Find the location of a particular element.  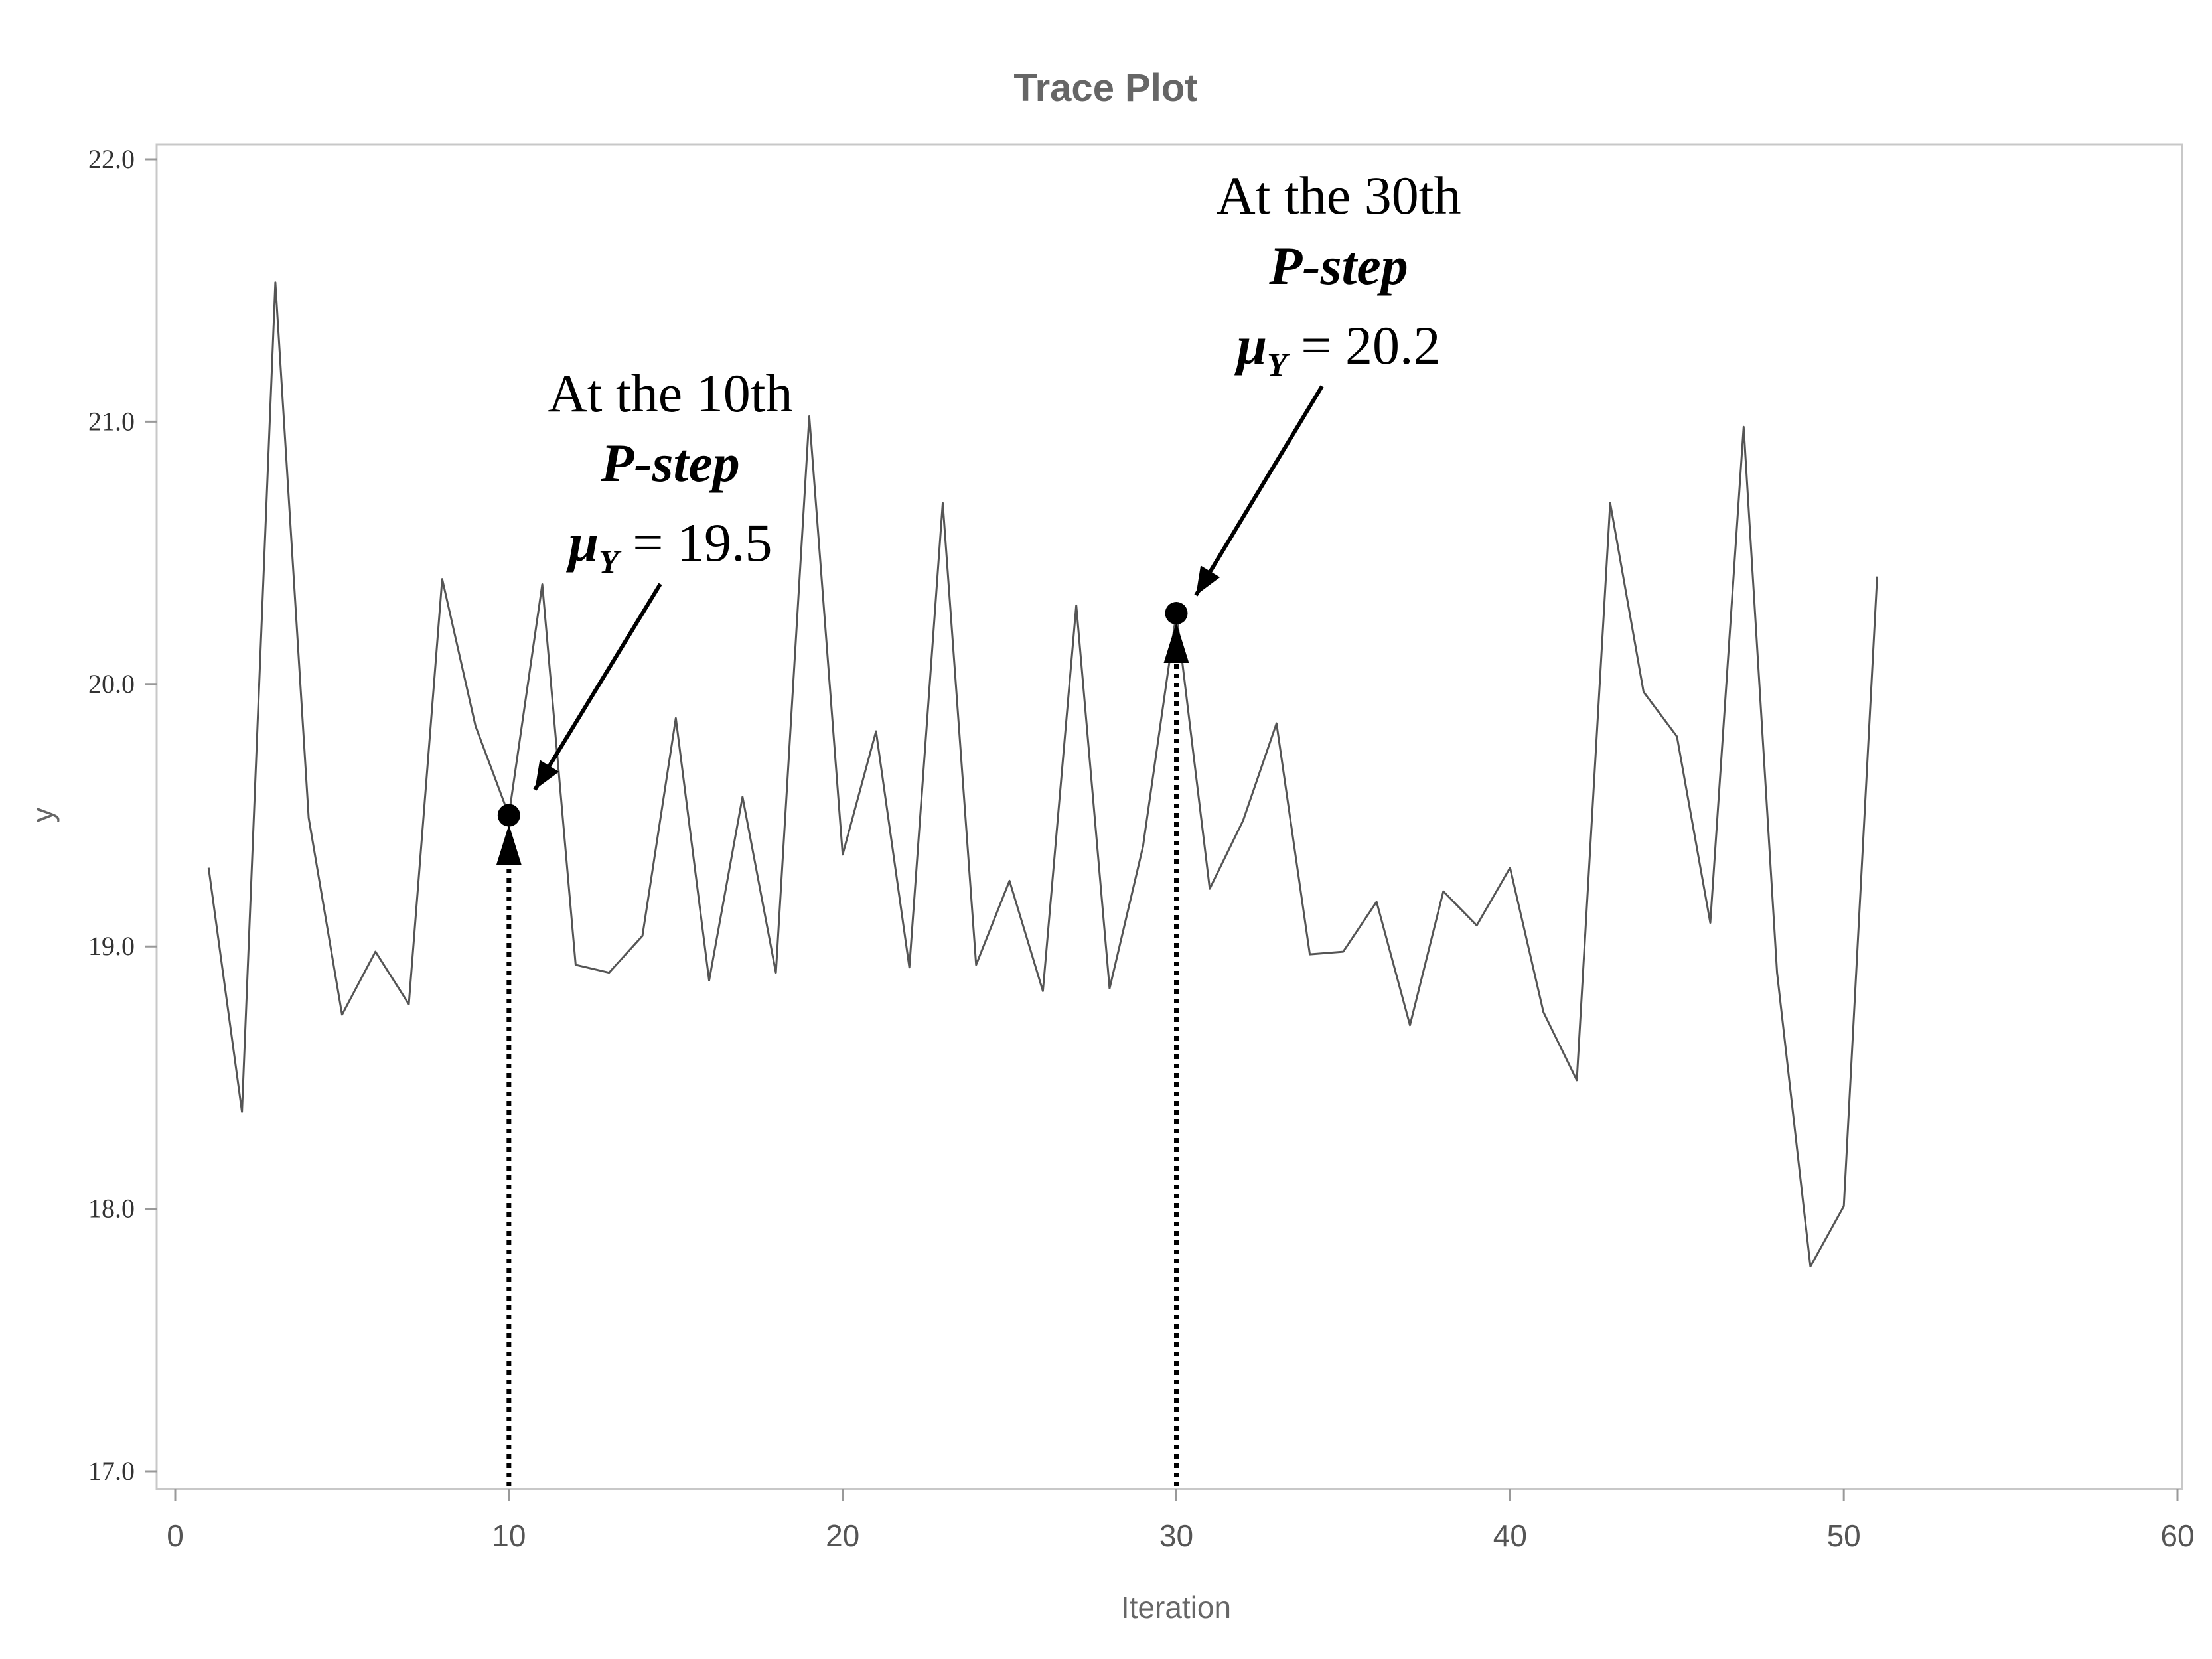

mu-value: = 19.5 is located at coordinates (696, 542).